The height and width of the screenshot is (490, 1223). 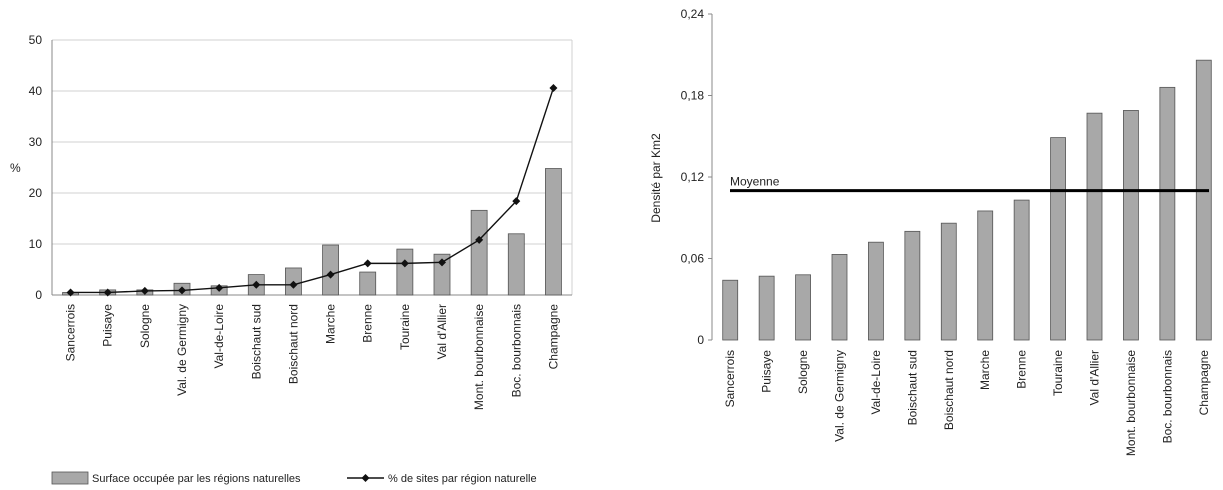 What do you see at coordinates (693, 14) in the screenshot?
I see `y-tick-label: 0,24` at bounding box center [693, 14].